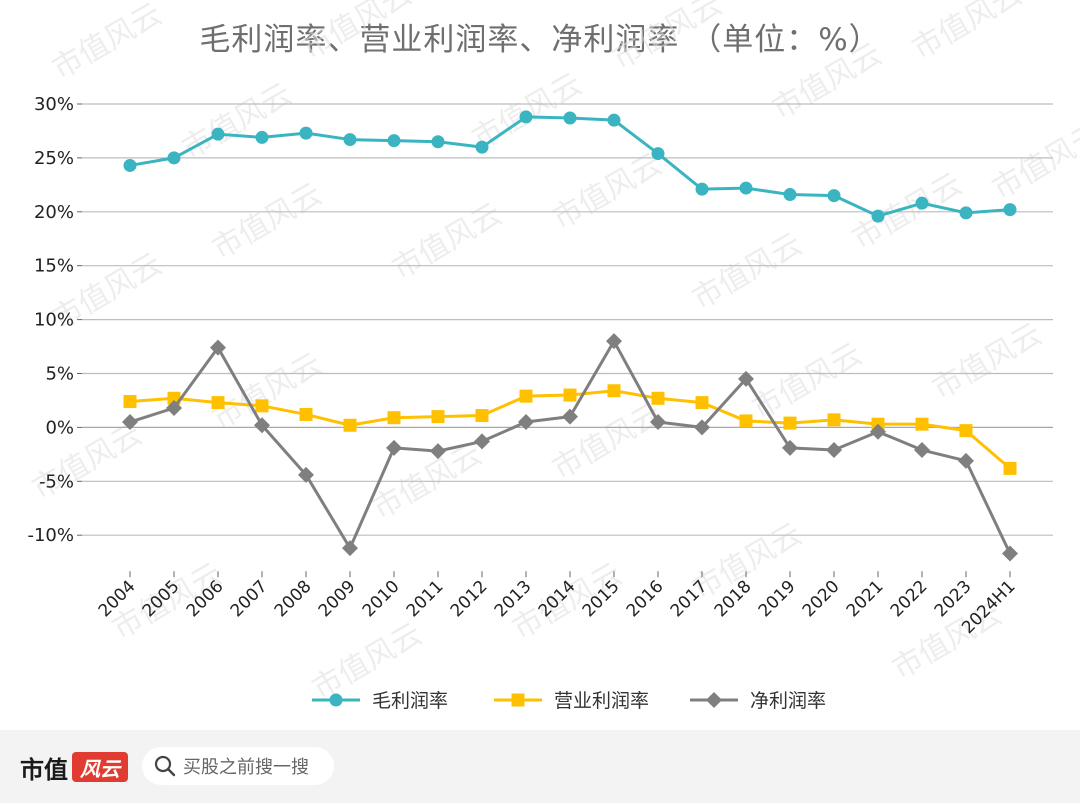  I want to click on y-tick-label: 5%, so click(59, 374).